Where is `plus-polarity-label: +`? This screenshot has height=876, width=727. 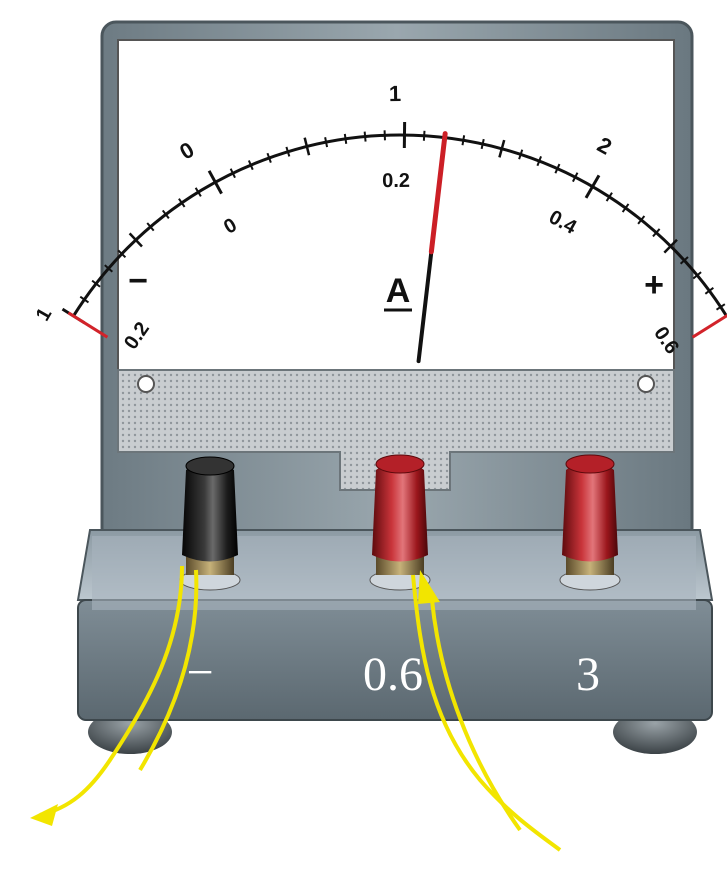 plus-polarity-label: + is located at coordinates (654, 285).